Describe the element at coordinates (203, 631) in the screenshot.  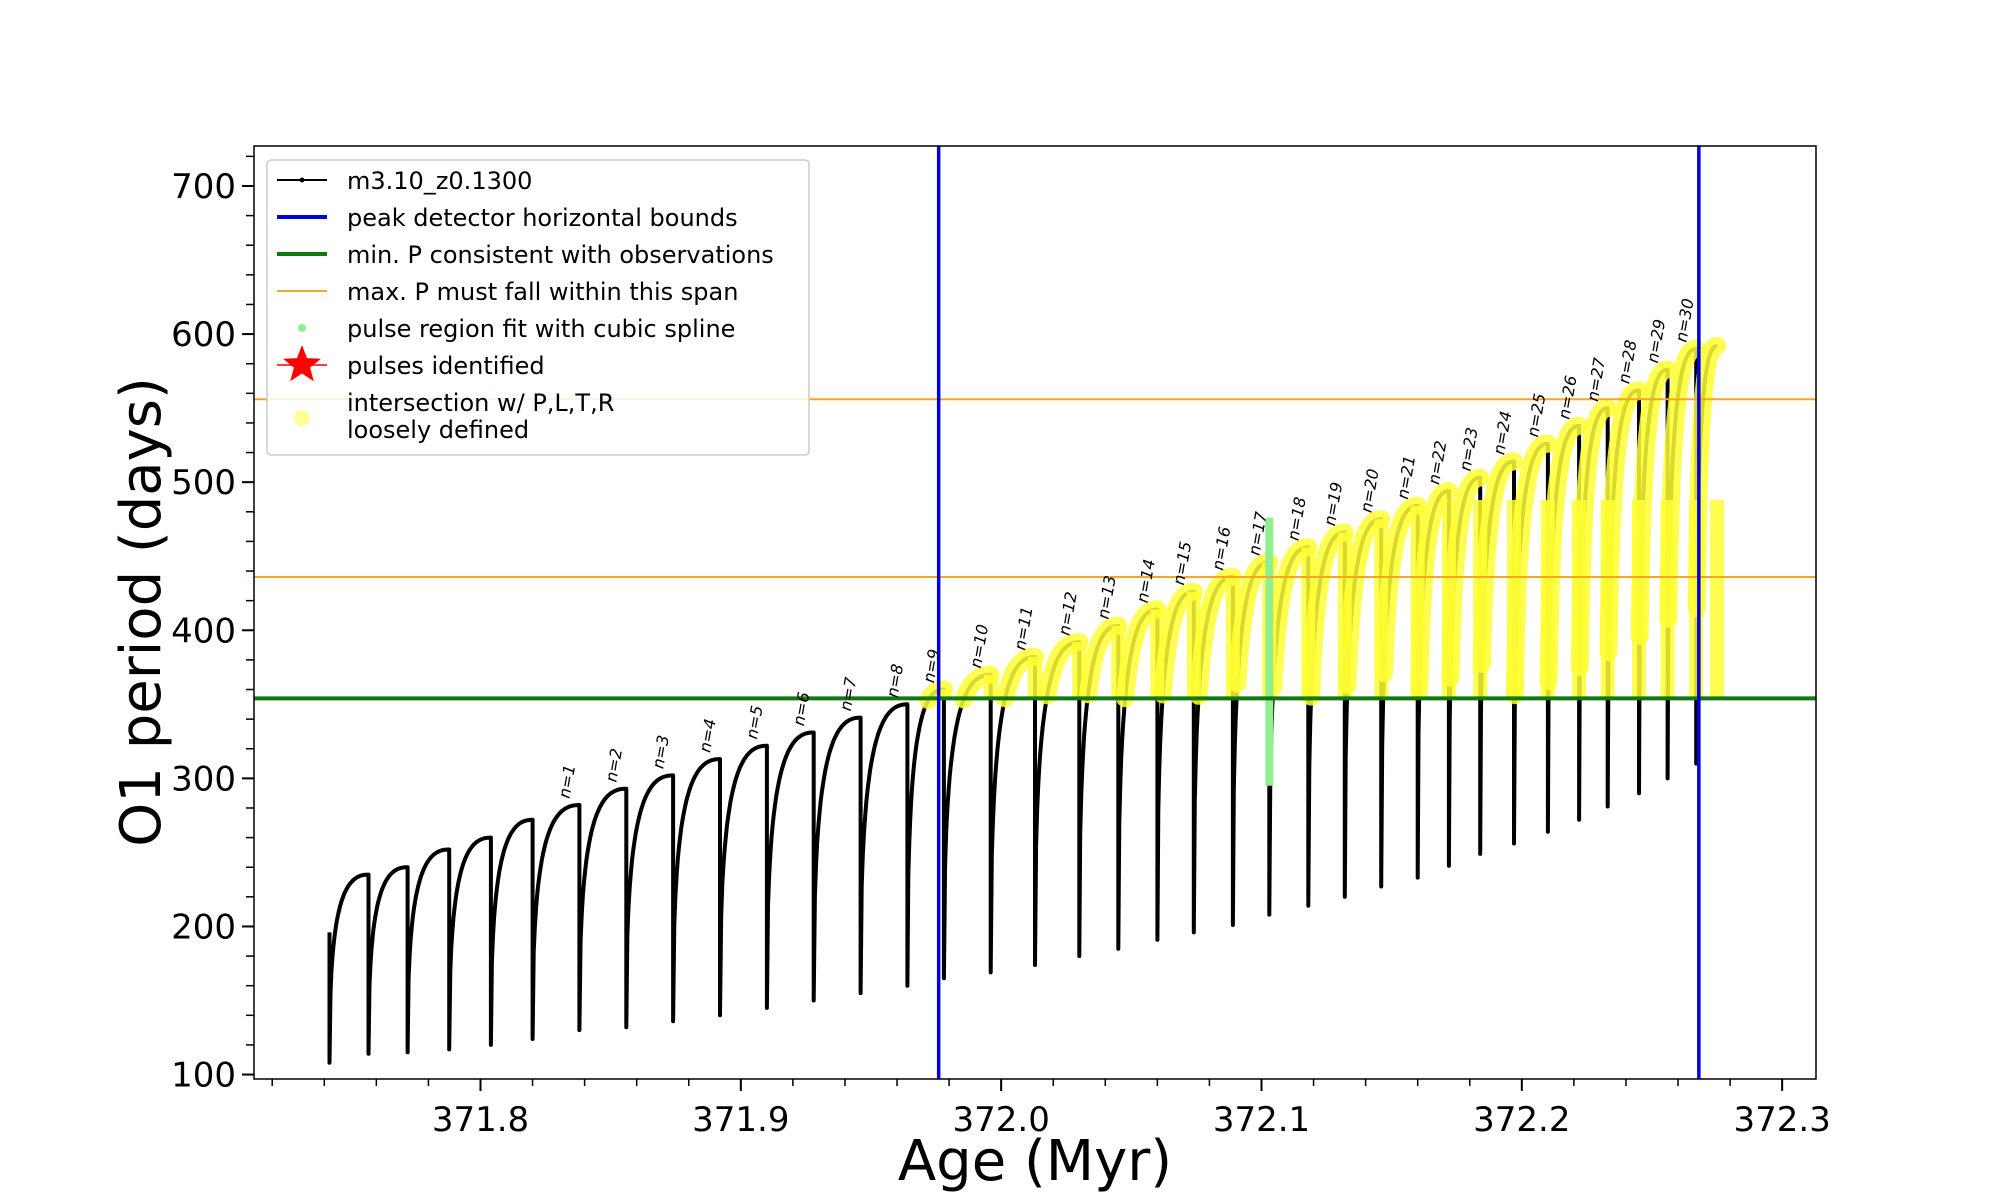
I see `y-tick-label: 400` at that location.